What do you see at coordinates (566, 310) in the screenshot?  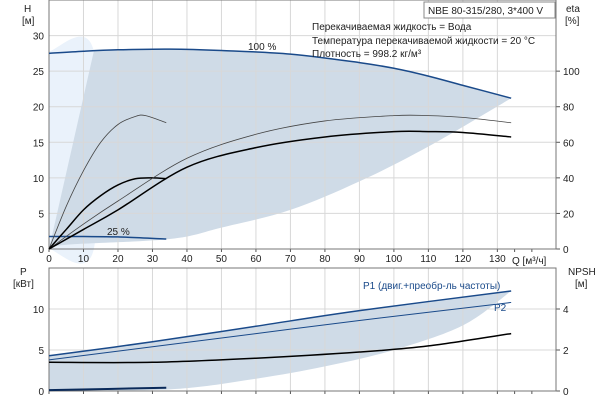 I see `y2-tick-label: 4` at bounding box center [566, 310].